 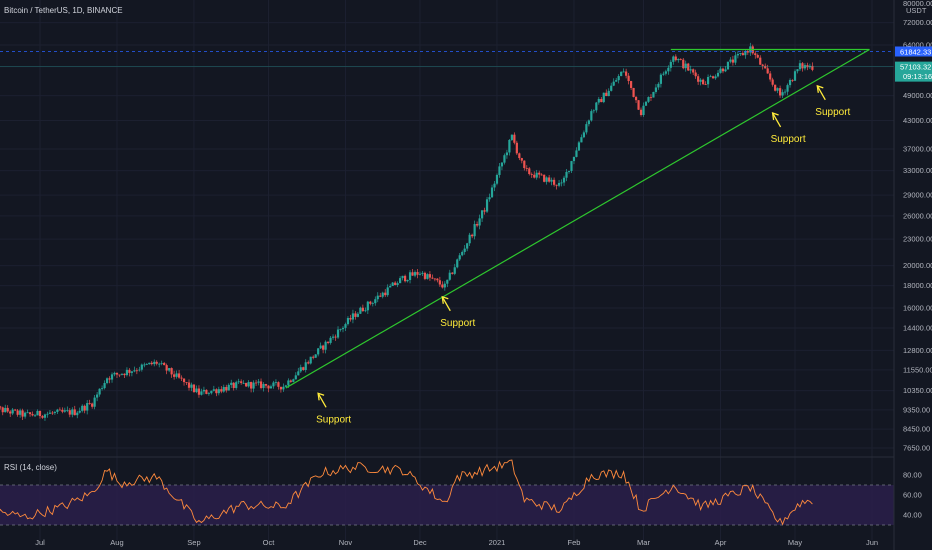 I want to click on time-tick: Oct, so click(x=269, y=542).